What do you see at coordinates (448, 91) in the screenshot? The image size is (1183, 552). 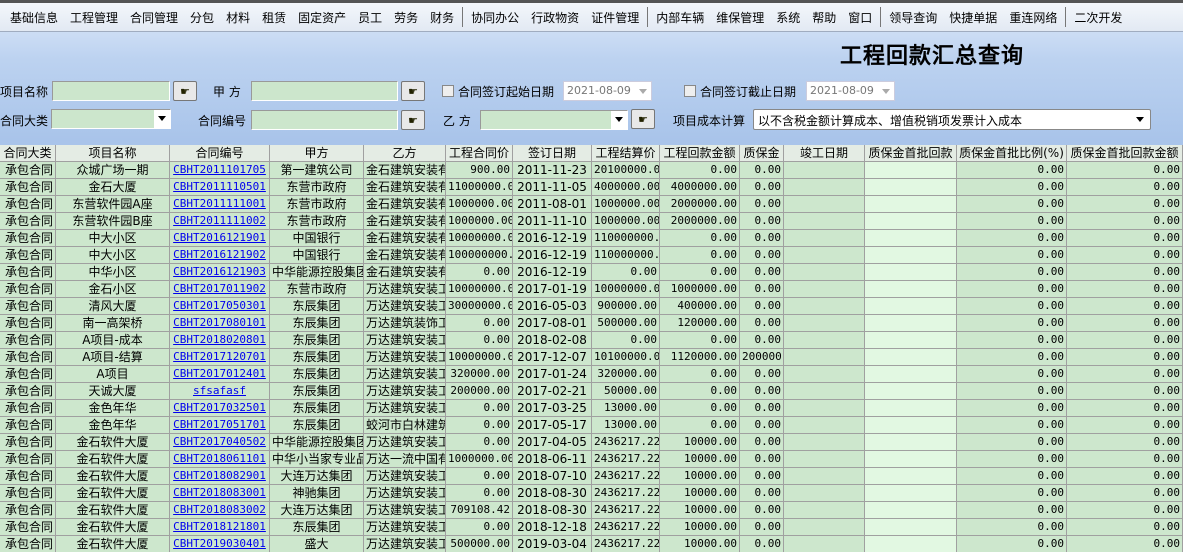 I see `start-date-checkbox` at bounding box center [448, 91].